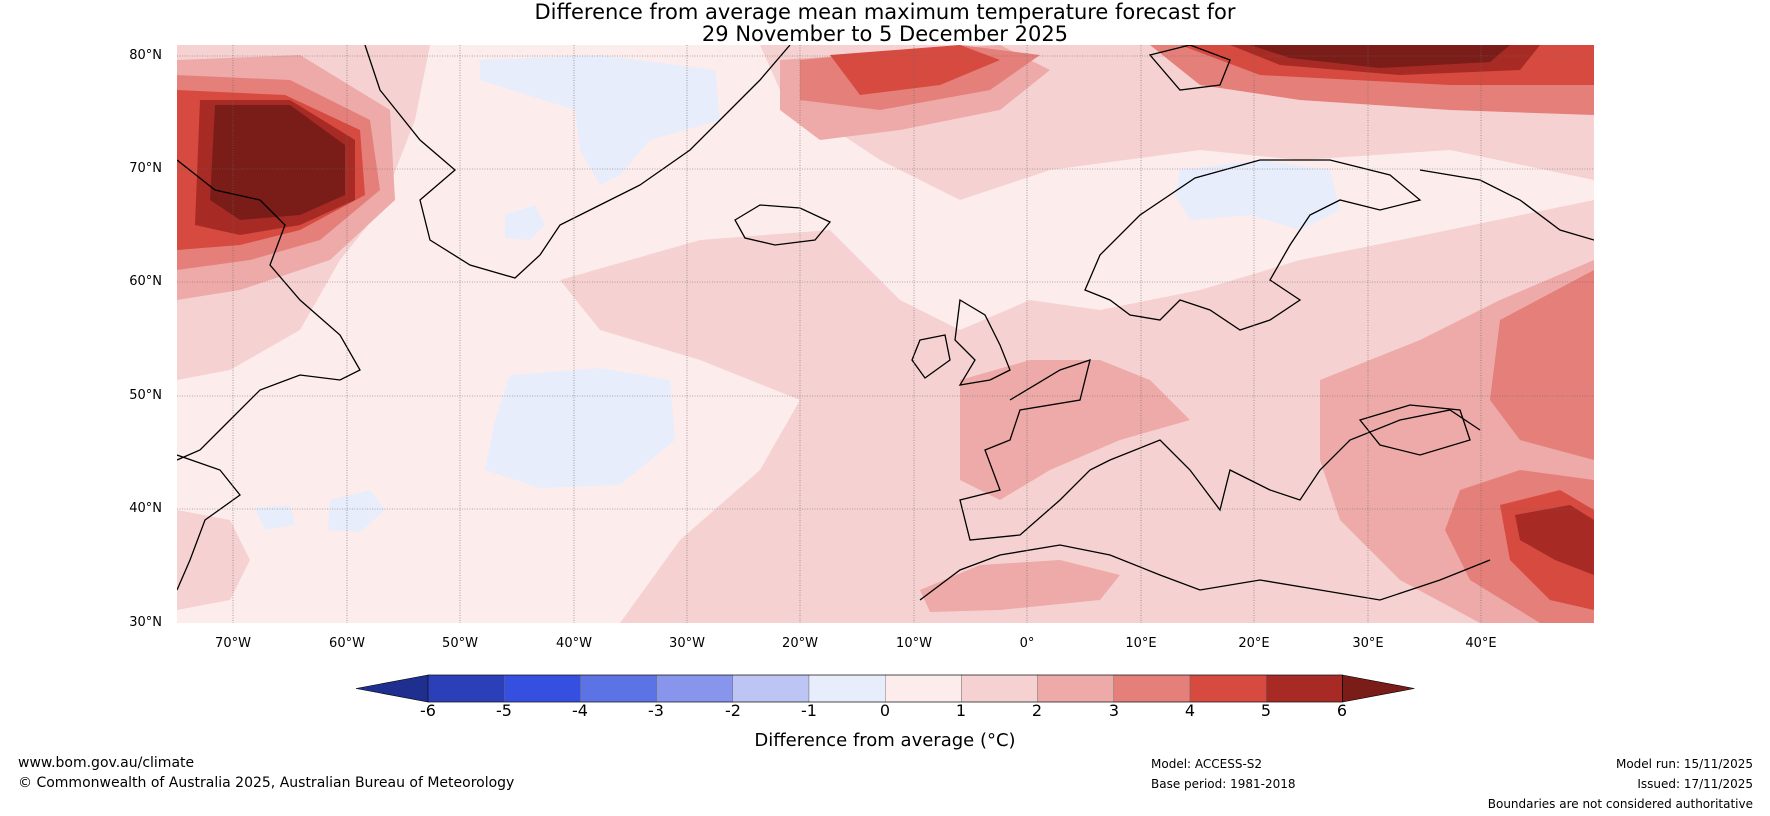 Image resolution: width=1770 pixels, height=816 pixels. I want to click on colorbar-tick-minus-3: -3, so click(656, 710).